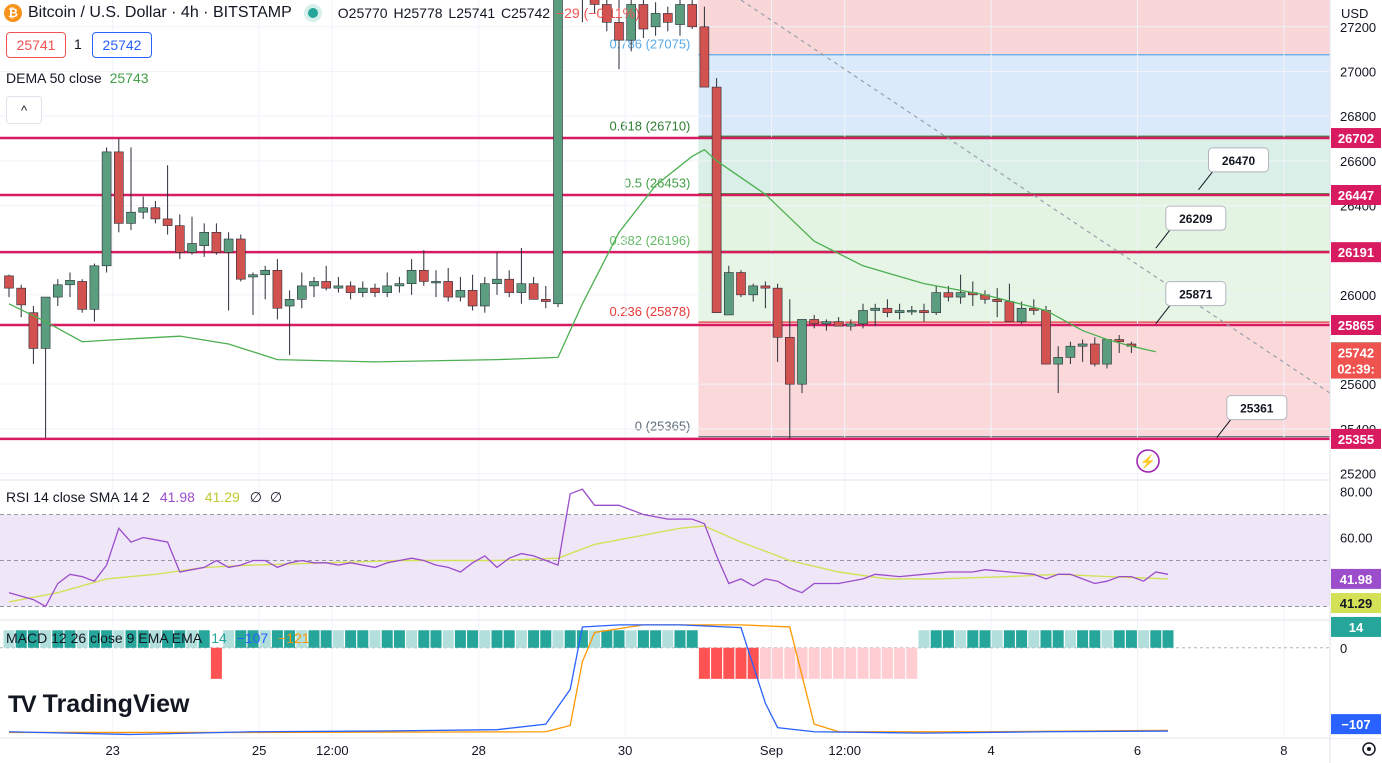 The image size is (1382, 763). I want to click on currency-label: USD, so click(1355, 13).